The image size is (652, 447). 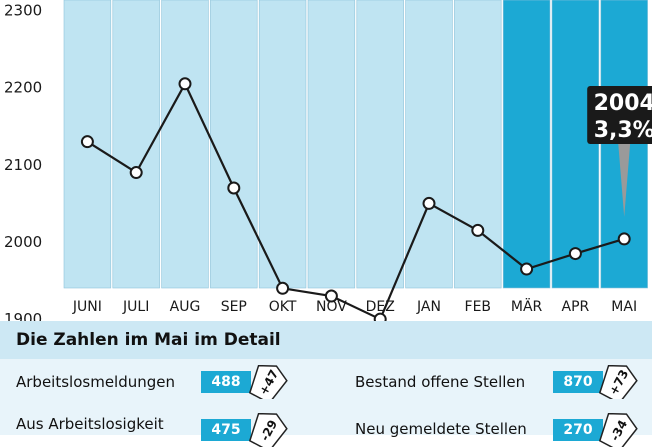 I want to click on row-label-arbeitslosmeldungen: Arbeitslosmeldungen, so click(x=96, y=382).